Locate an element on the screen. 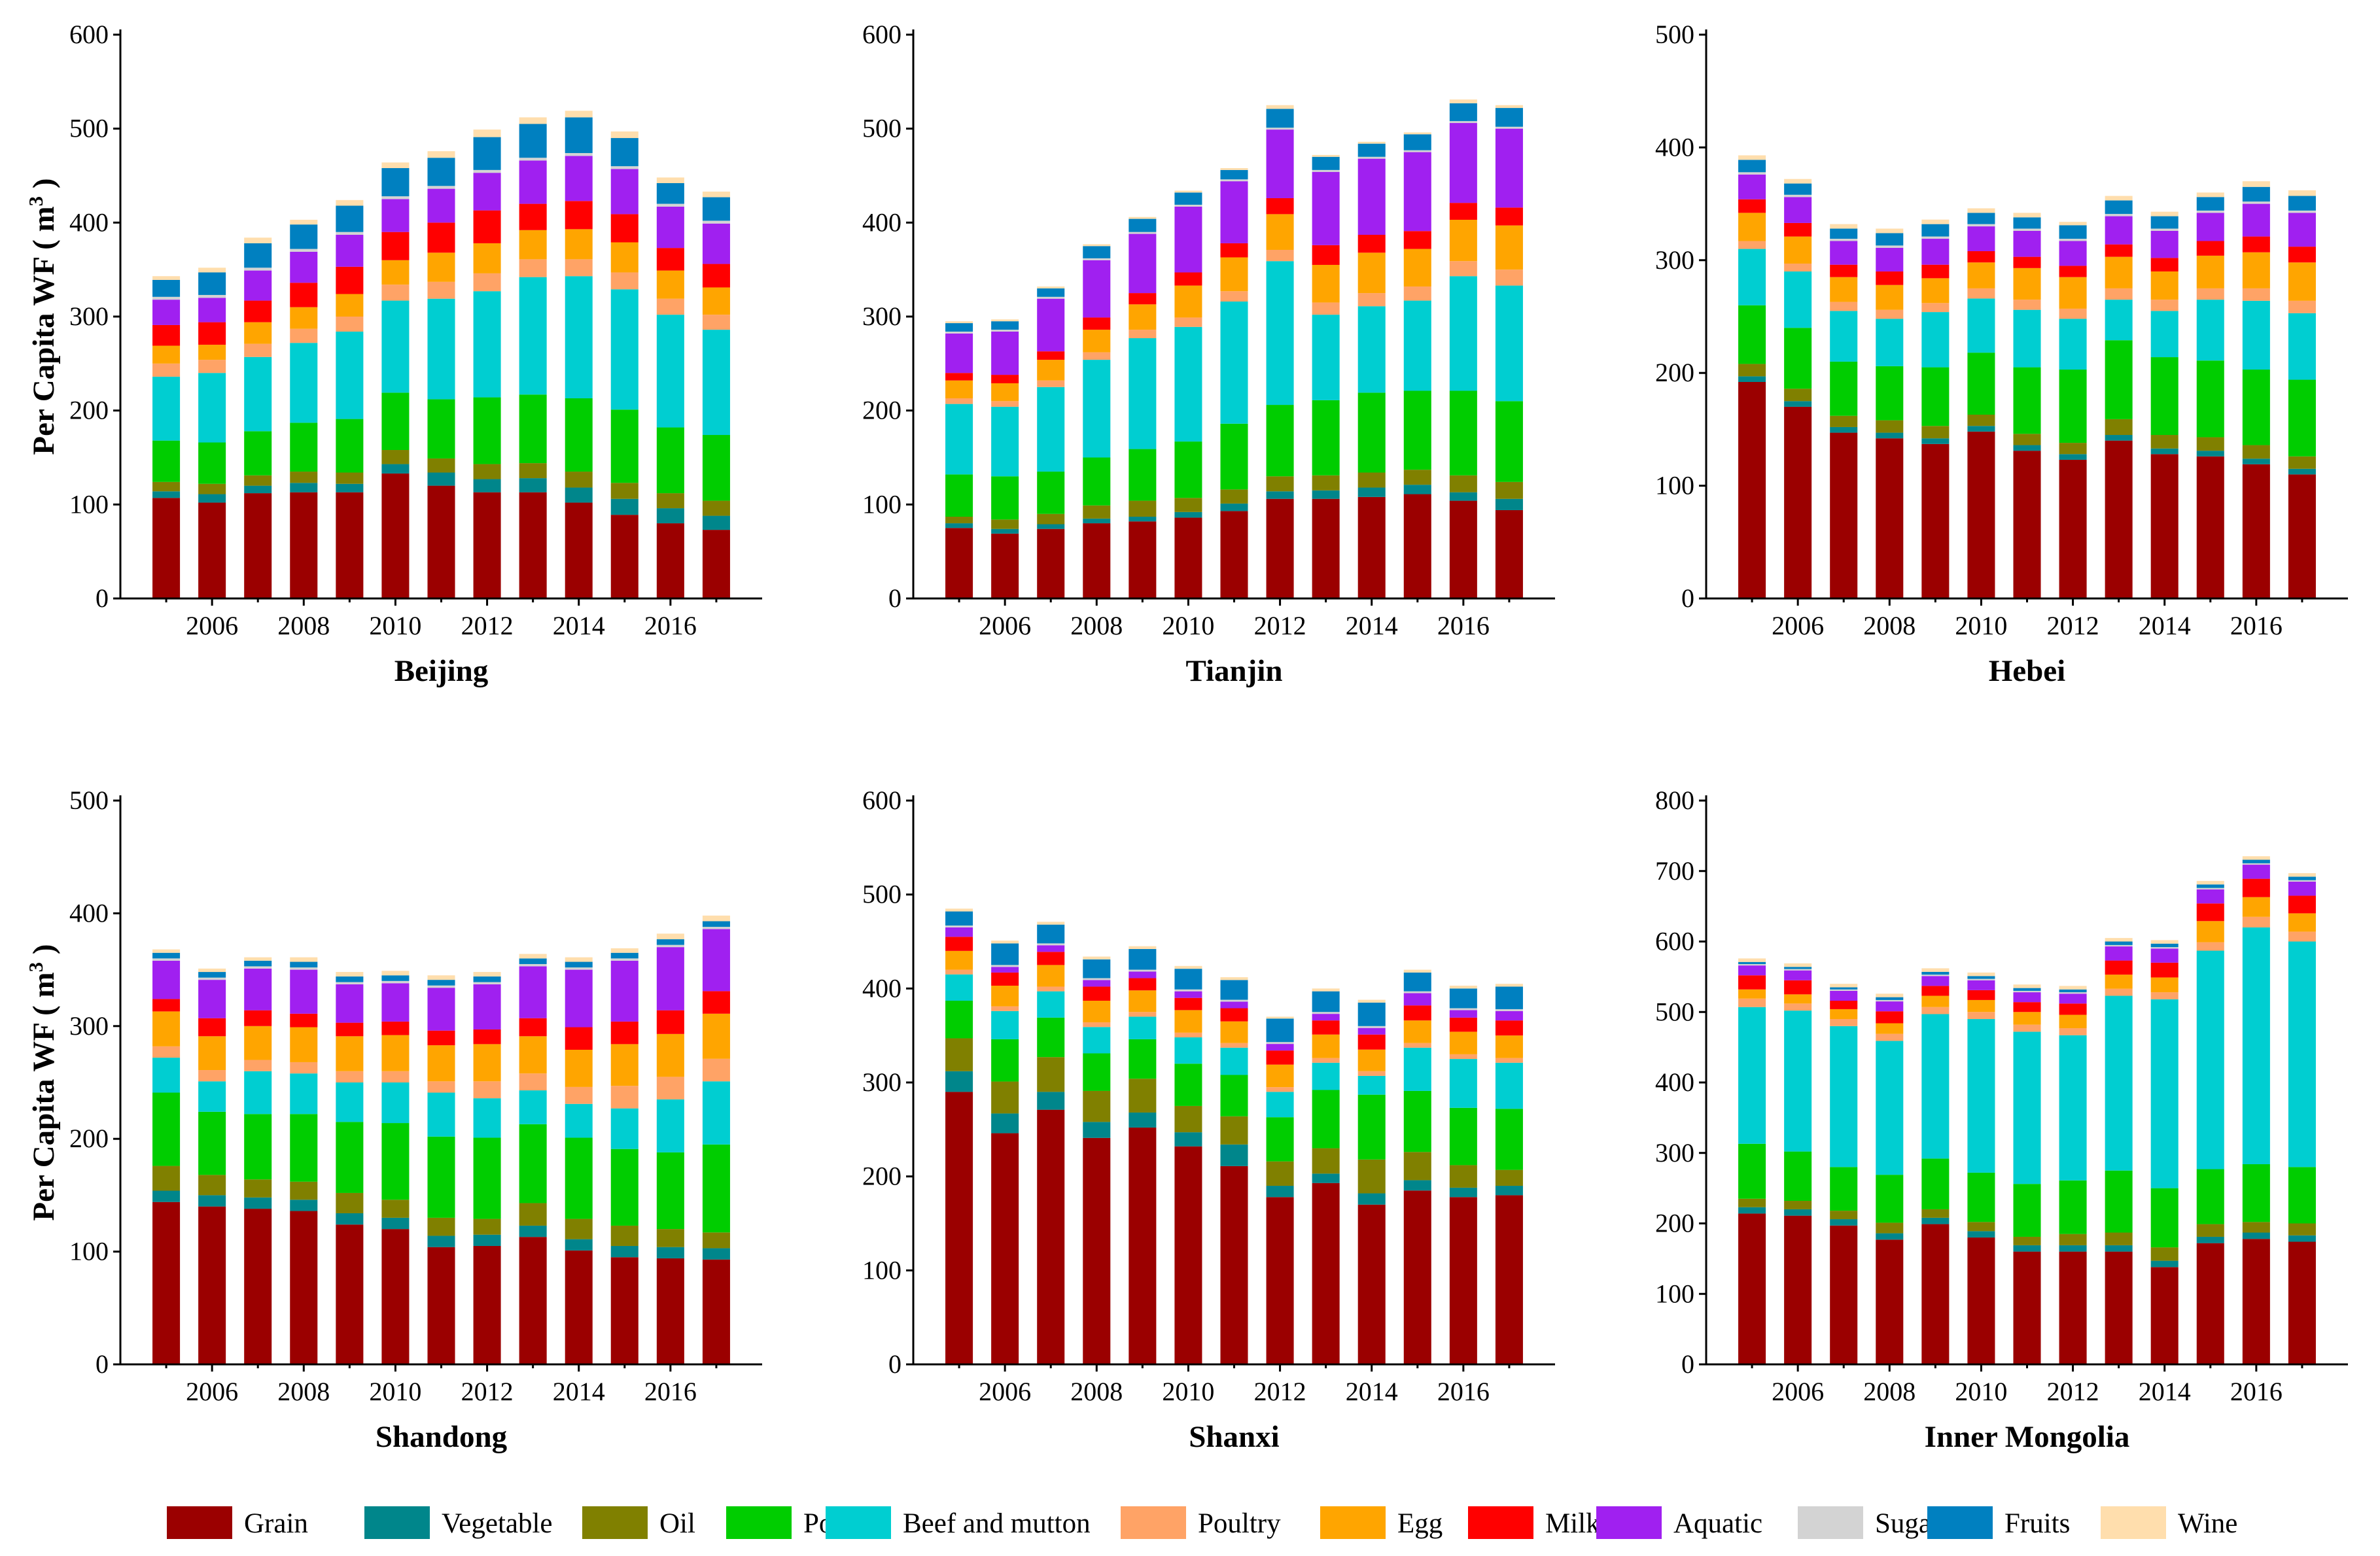  panel-title: Inner Mongolia is located at coordinates (2027, 1437).